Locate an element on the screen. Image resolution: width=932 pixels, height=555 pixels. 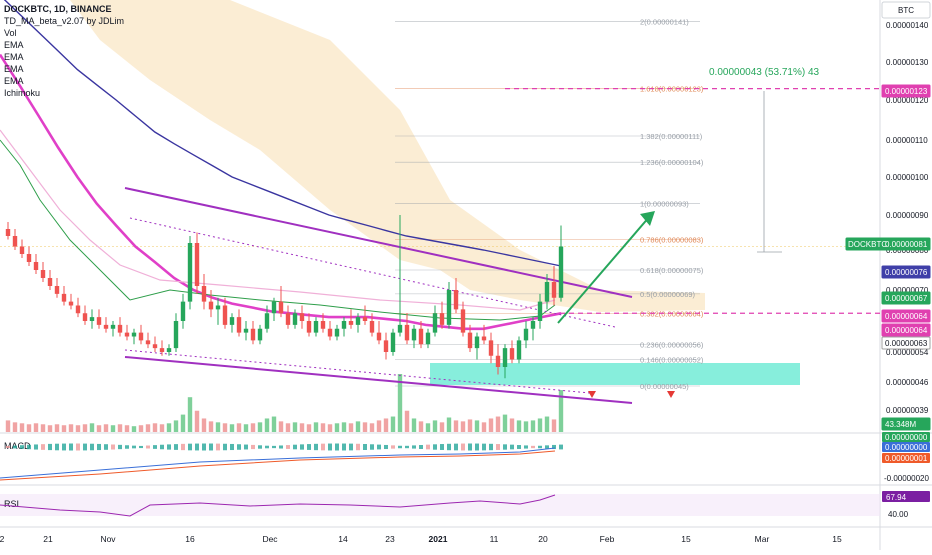
indicator-td-ma: TD_MA_beta_v2.07 by JDLim is located at coordinates (64, 21).